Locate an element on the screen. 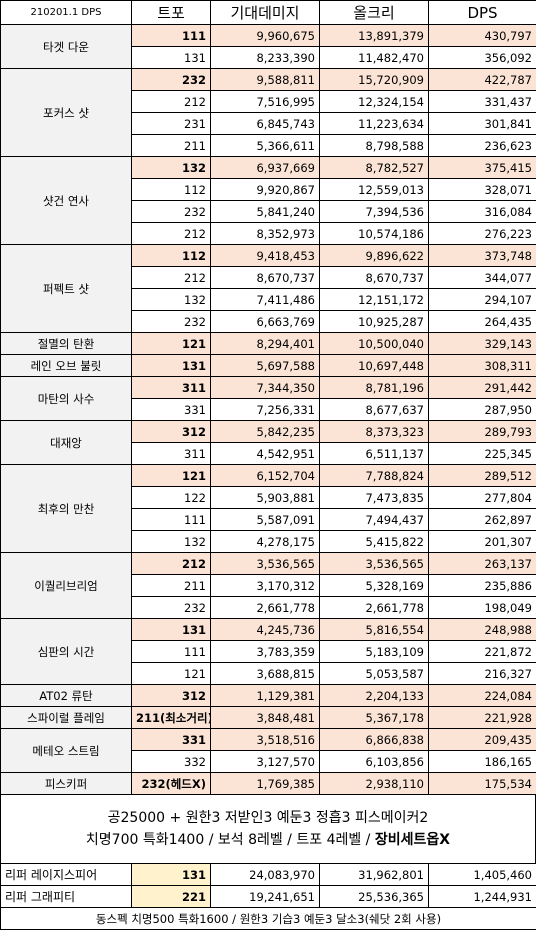  spec-line-2: 치명700 특화1400 / 보석 8레벨 / 트포 4레벨 / 장비세트옵X is located at coordinates (268, 840).